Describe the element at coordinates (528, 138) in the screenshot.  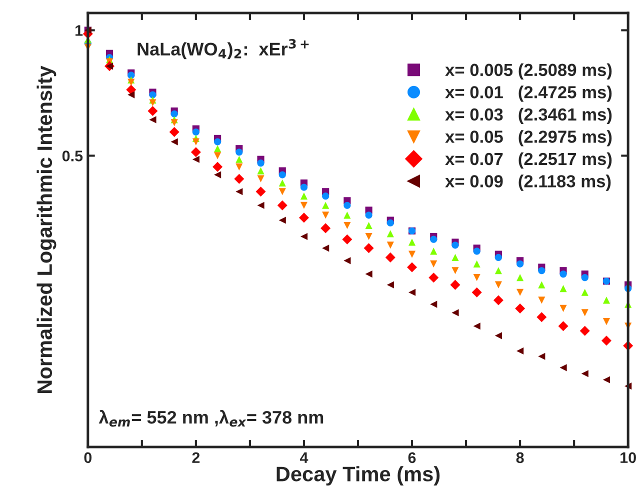
I see `legend-label: x= 0.05 (2.2975 ms)` at that location.